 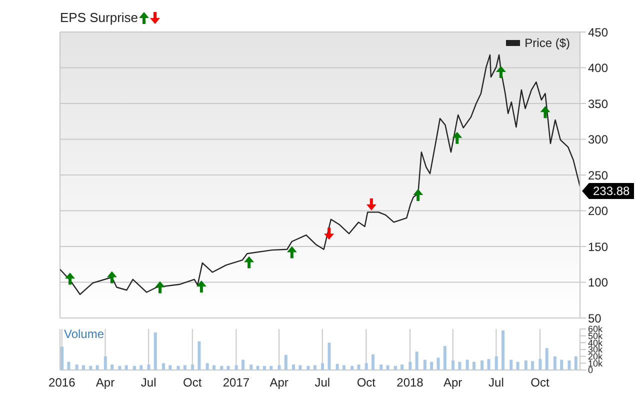 What do you see at coordinates (598, 139) in the screenshot?
I see `y-tick-label: 300` at bounding box center [598, 139].